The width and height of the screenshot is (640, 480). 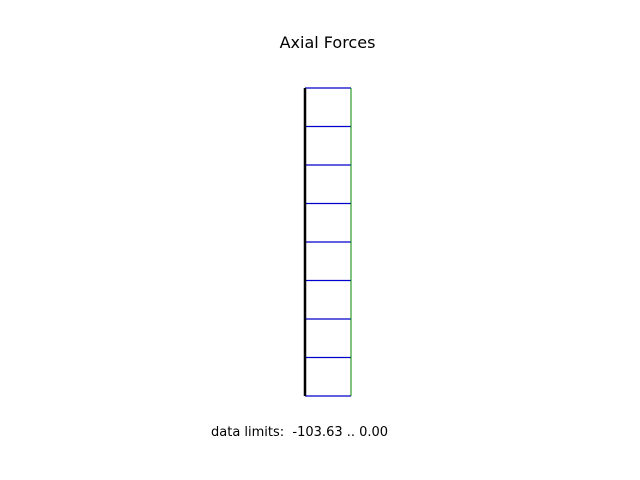 I want to click on data-limits-label: data limits: -103.63 .. 0.00, so click(x=300, y=432).